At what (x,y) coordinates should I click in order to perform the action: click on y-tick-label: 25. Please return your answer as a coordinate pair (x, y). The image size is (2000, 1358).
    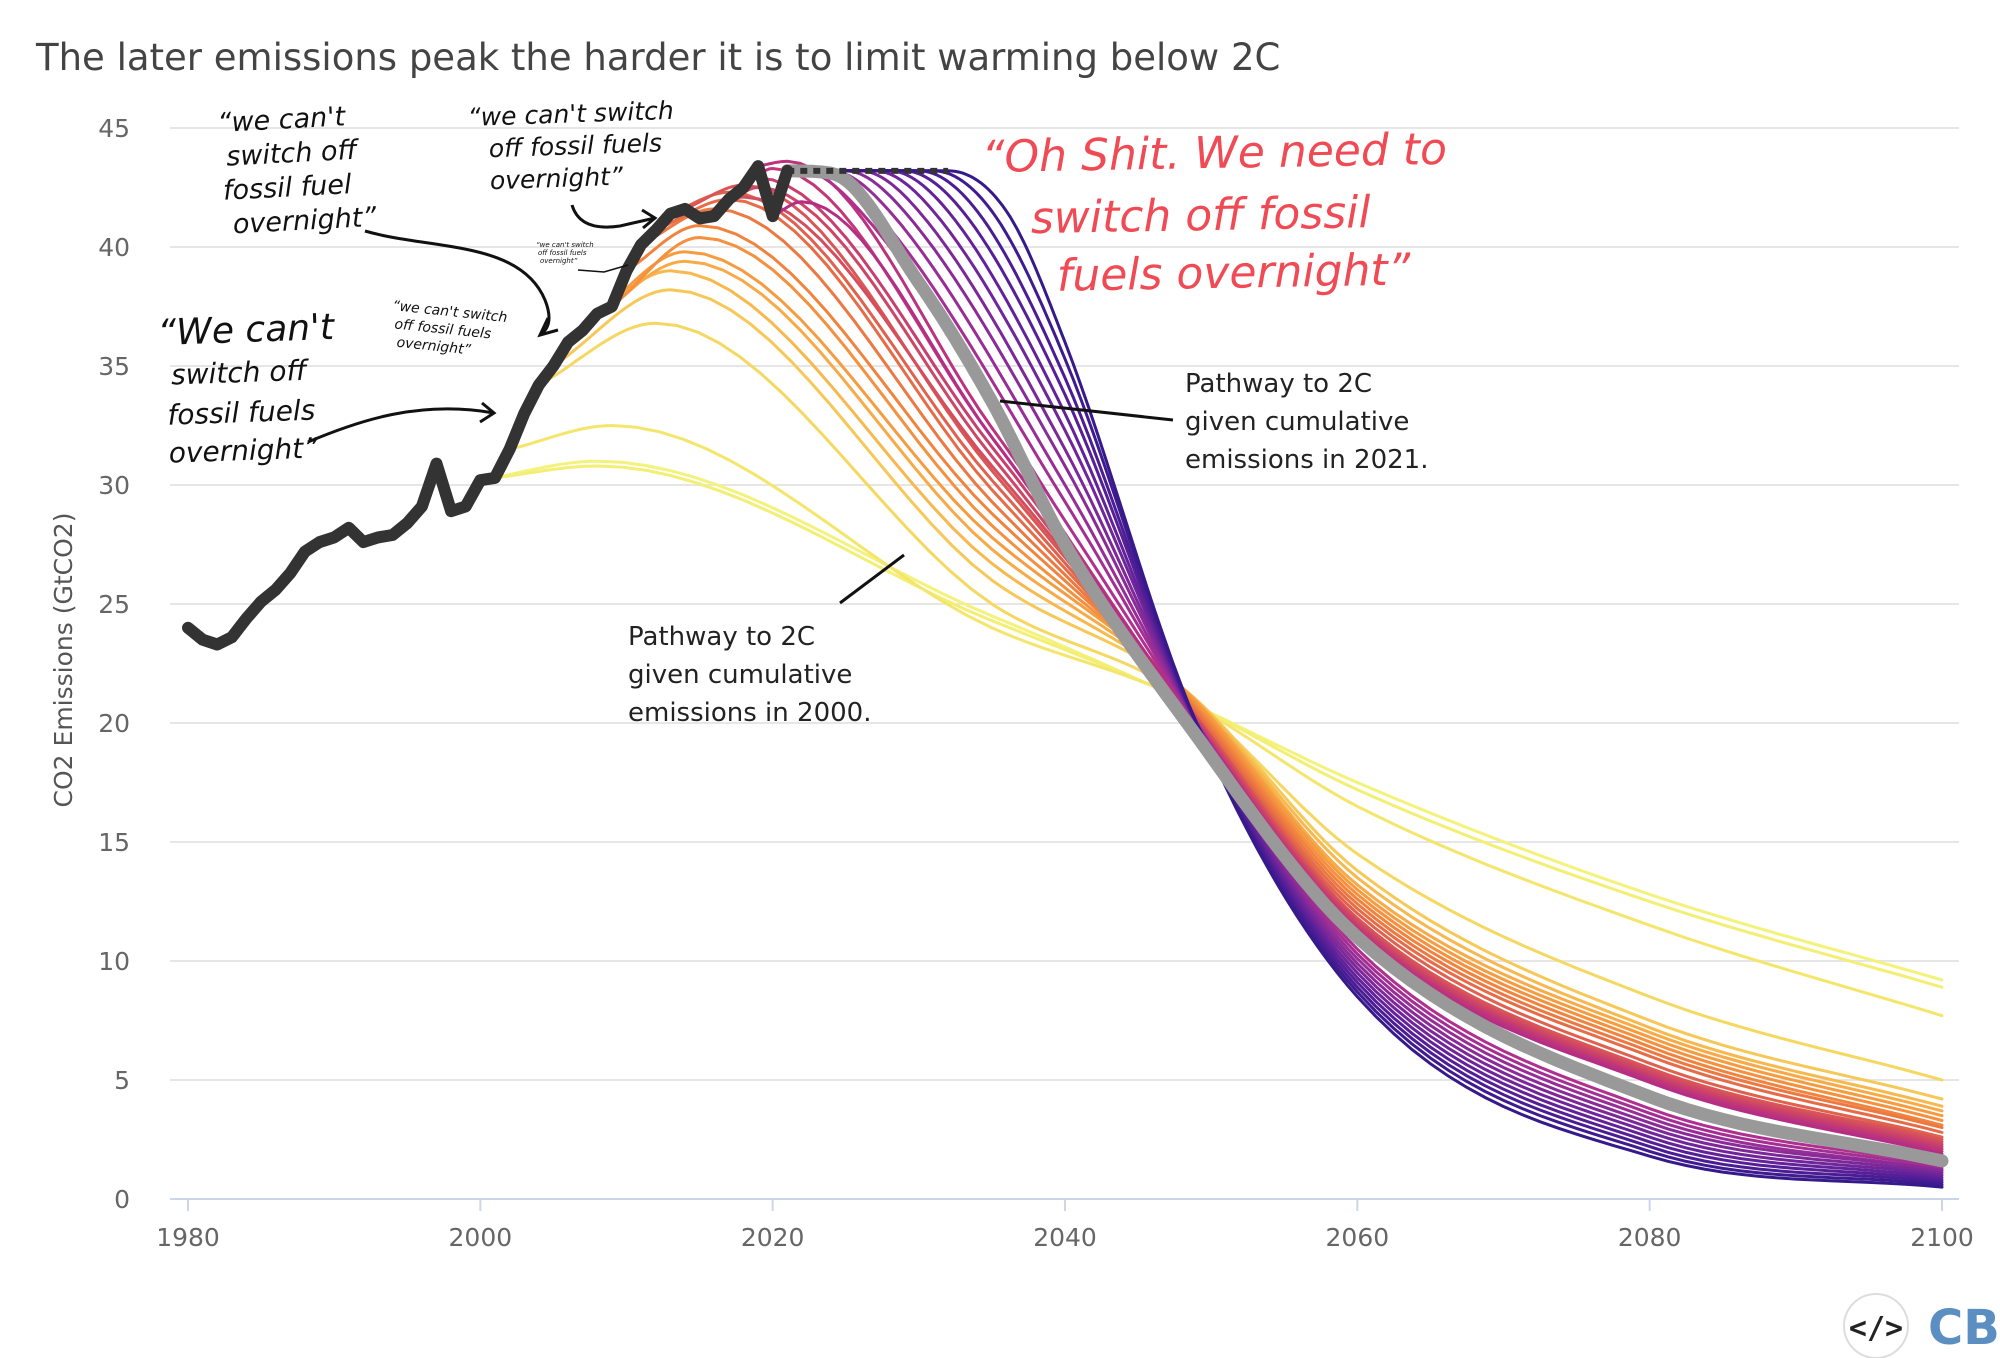
    Looking at the image, I should click on (114, 604).